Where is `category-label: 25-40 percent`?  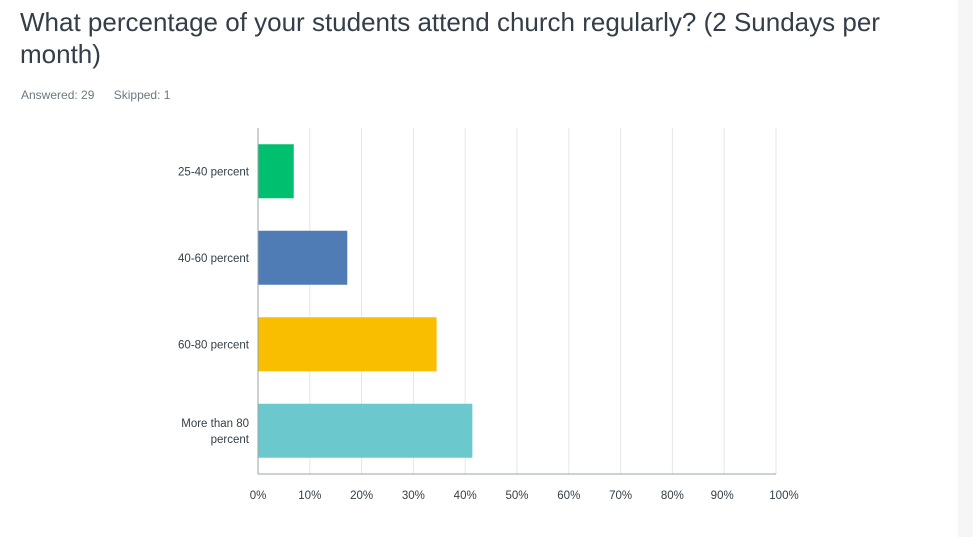 category-label: 25-40 percent is located at coordinates (214, 172).